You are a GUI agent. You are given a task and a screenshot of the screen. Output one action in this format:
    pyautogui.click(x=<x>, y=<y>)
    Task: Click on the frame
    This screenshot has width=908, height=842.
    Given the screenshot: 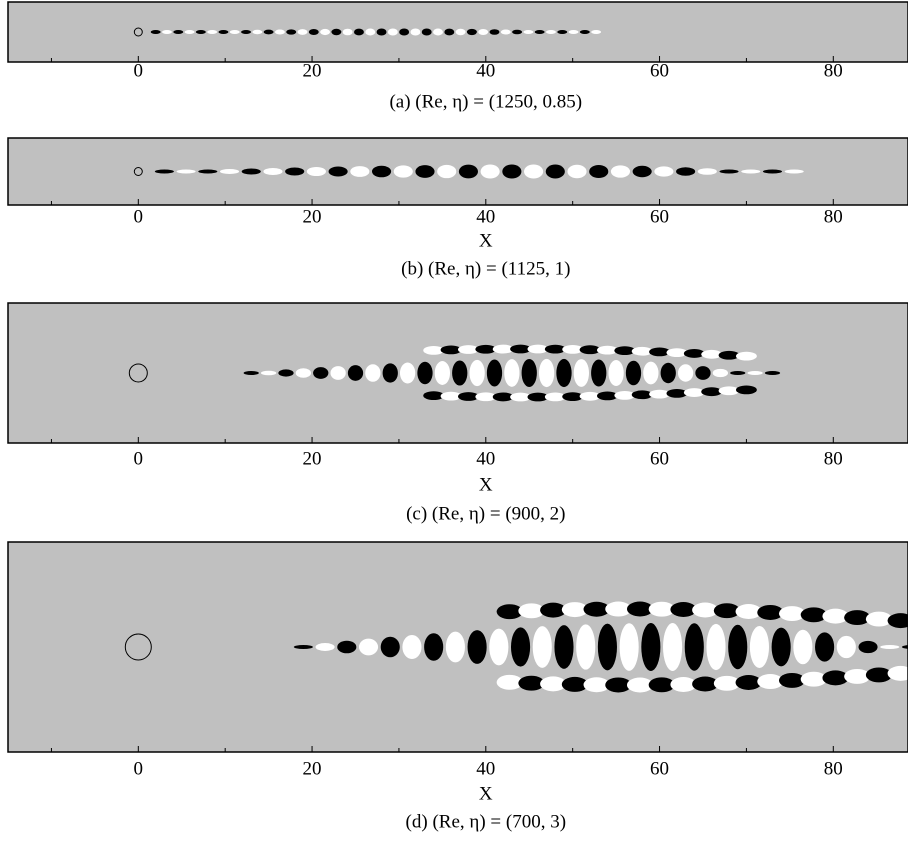 What is the action you would take?
    pyautogui.click(x=457, y=171)
    